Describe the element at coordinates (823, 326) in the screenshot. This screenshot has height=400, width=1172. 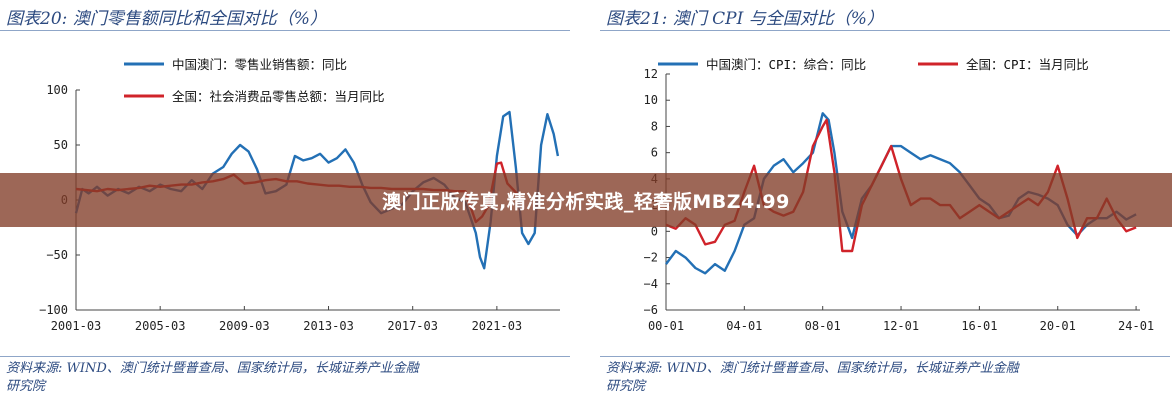
I see `x-tick-label: 08-01` at that location.